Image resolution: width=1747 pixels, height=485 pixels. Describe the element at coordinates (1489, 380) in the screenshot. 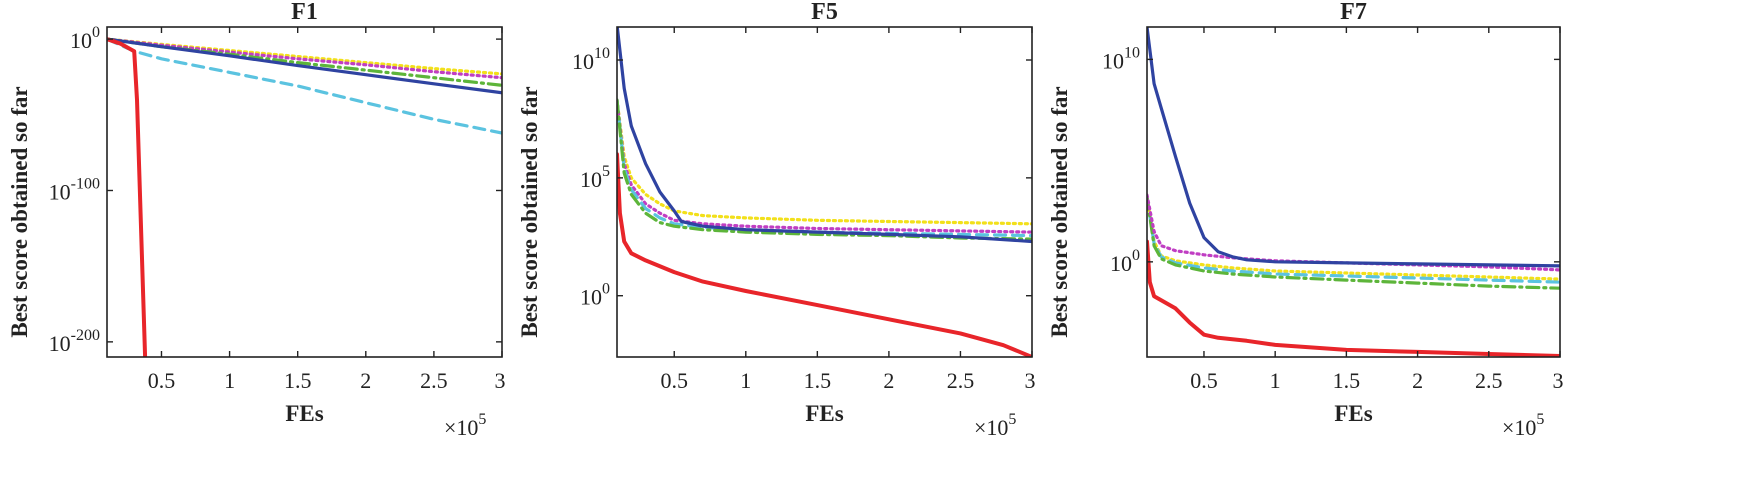

I see `f7-x-tick-label: 2.5` at that location.